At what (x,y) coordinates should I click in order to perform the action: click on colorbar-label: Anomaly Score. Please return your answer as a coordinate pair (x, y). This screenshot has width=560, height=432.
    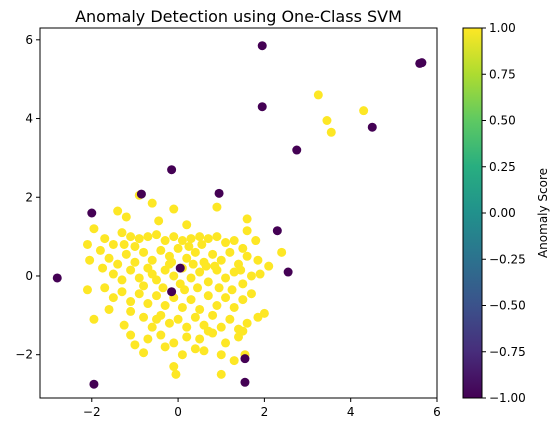
    Looking at the image, I should click on (543, 213).